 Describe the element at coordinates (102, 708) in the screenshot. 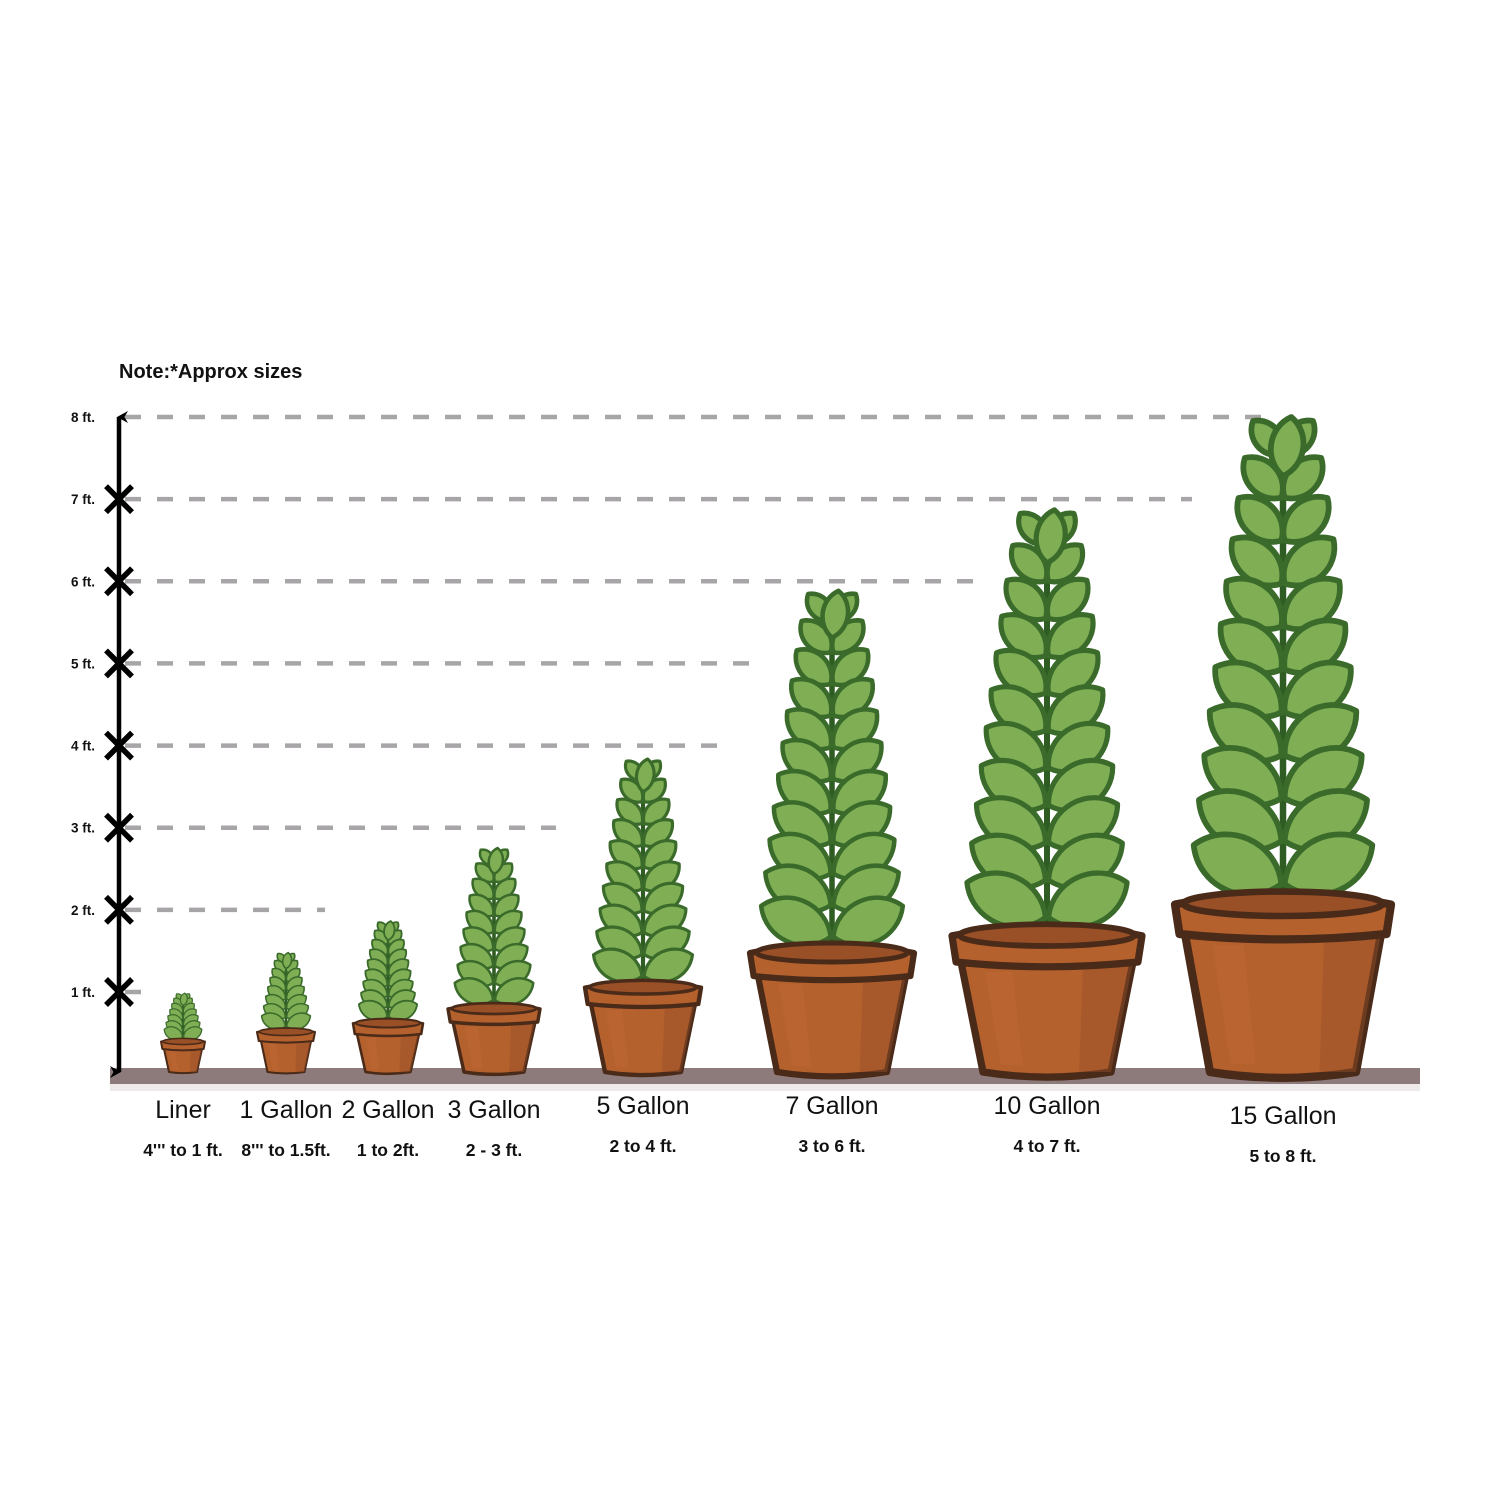

I see `axis-tick-group: 8 ft. 7 ft. 6 ft. 5 ft. 4 ft. 3 ft. 2 ft. 1 ft.` at that location.